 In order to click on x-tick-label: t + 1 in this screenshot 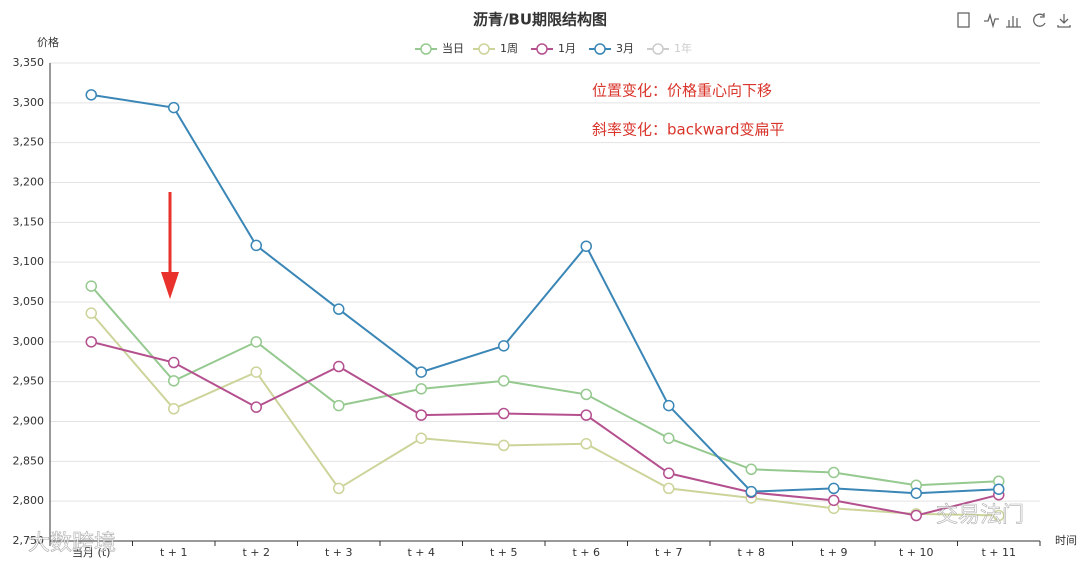, I will do `click(174, 552)`.